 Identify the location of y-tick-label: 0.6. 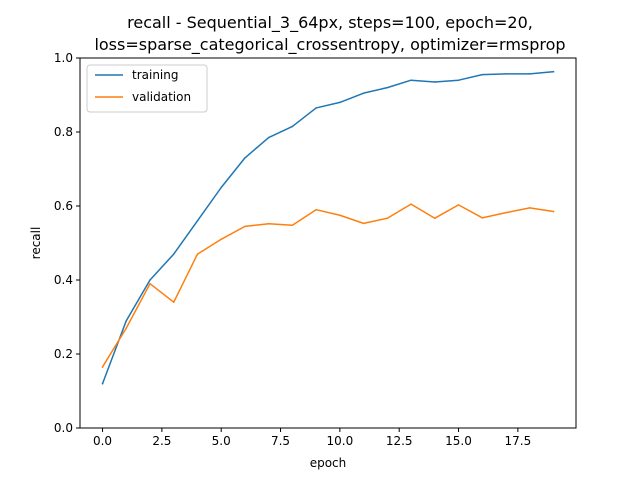
(63, 206).